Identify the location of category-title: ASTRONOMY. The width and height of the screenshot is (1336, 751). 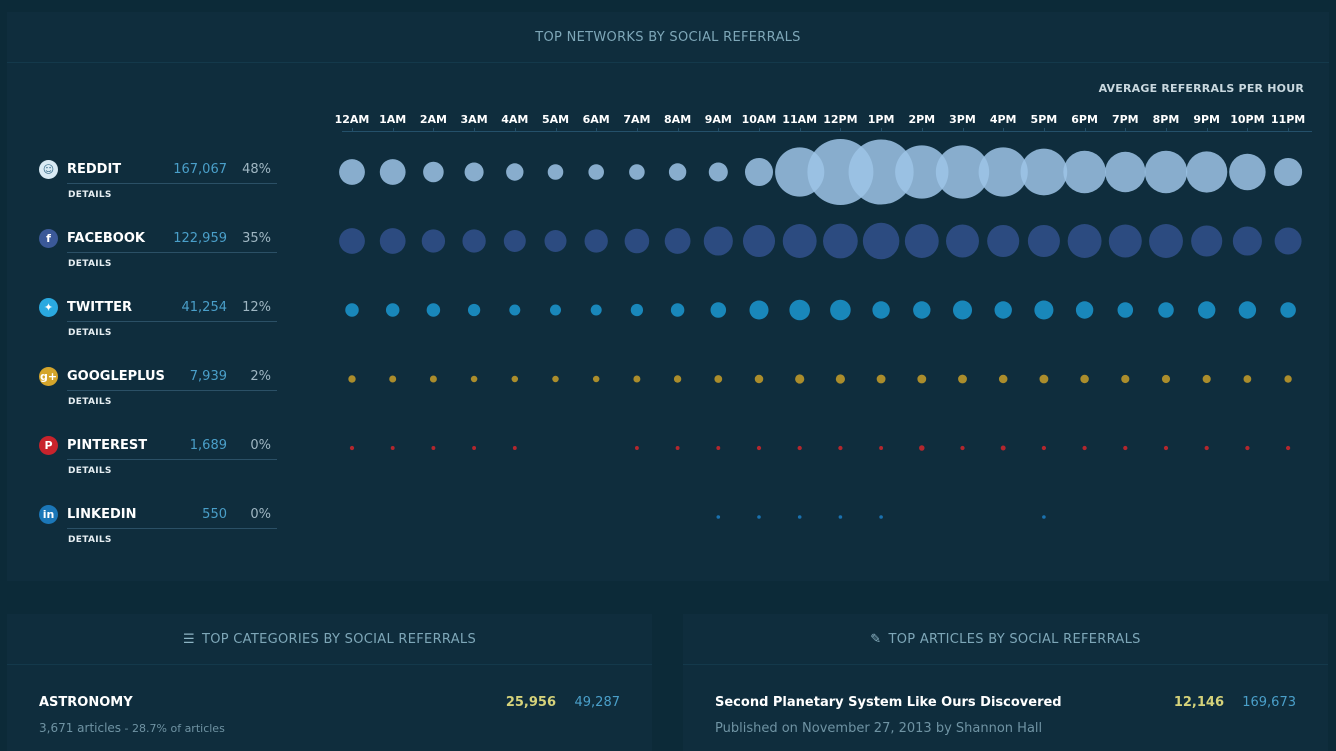
(86, 702).